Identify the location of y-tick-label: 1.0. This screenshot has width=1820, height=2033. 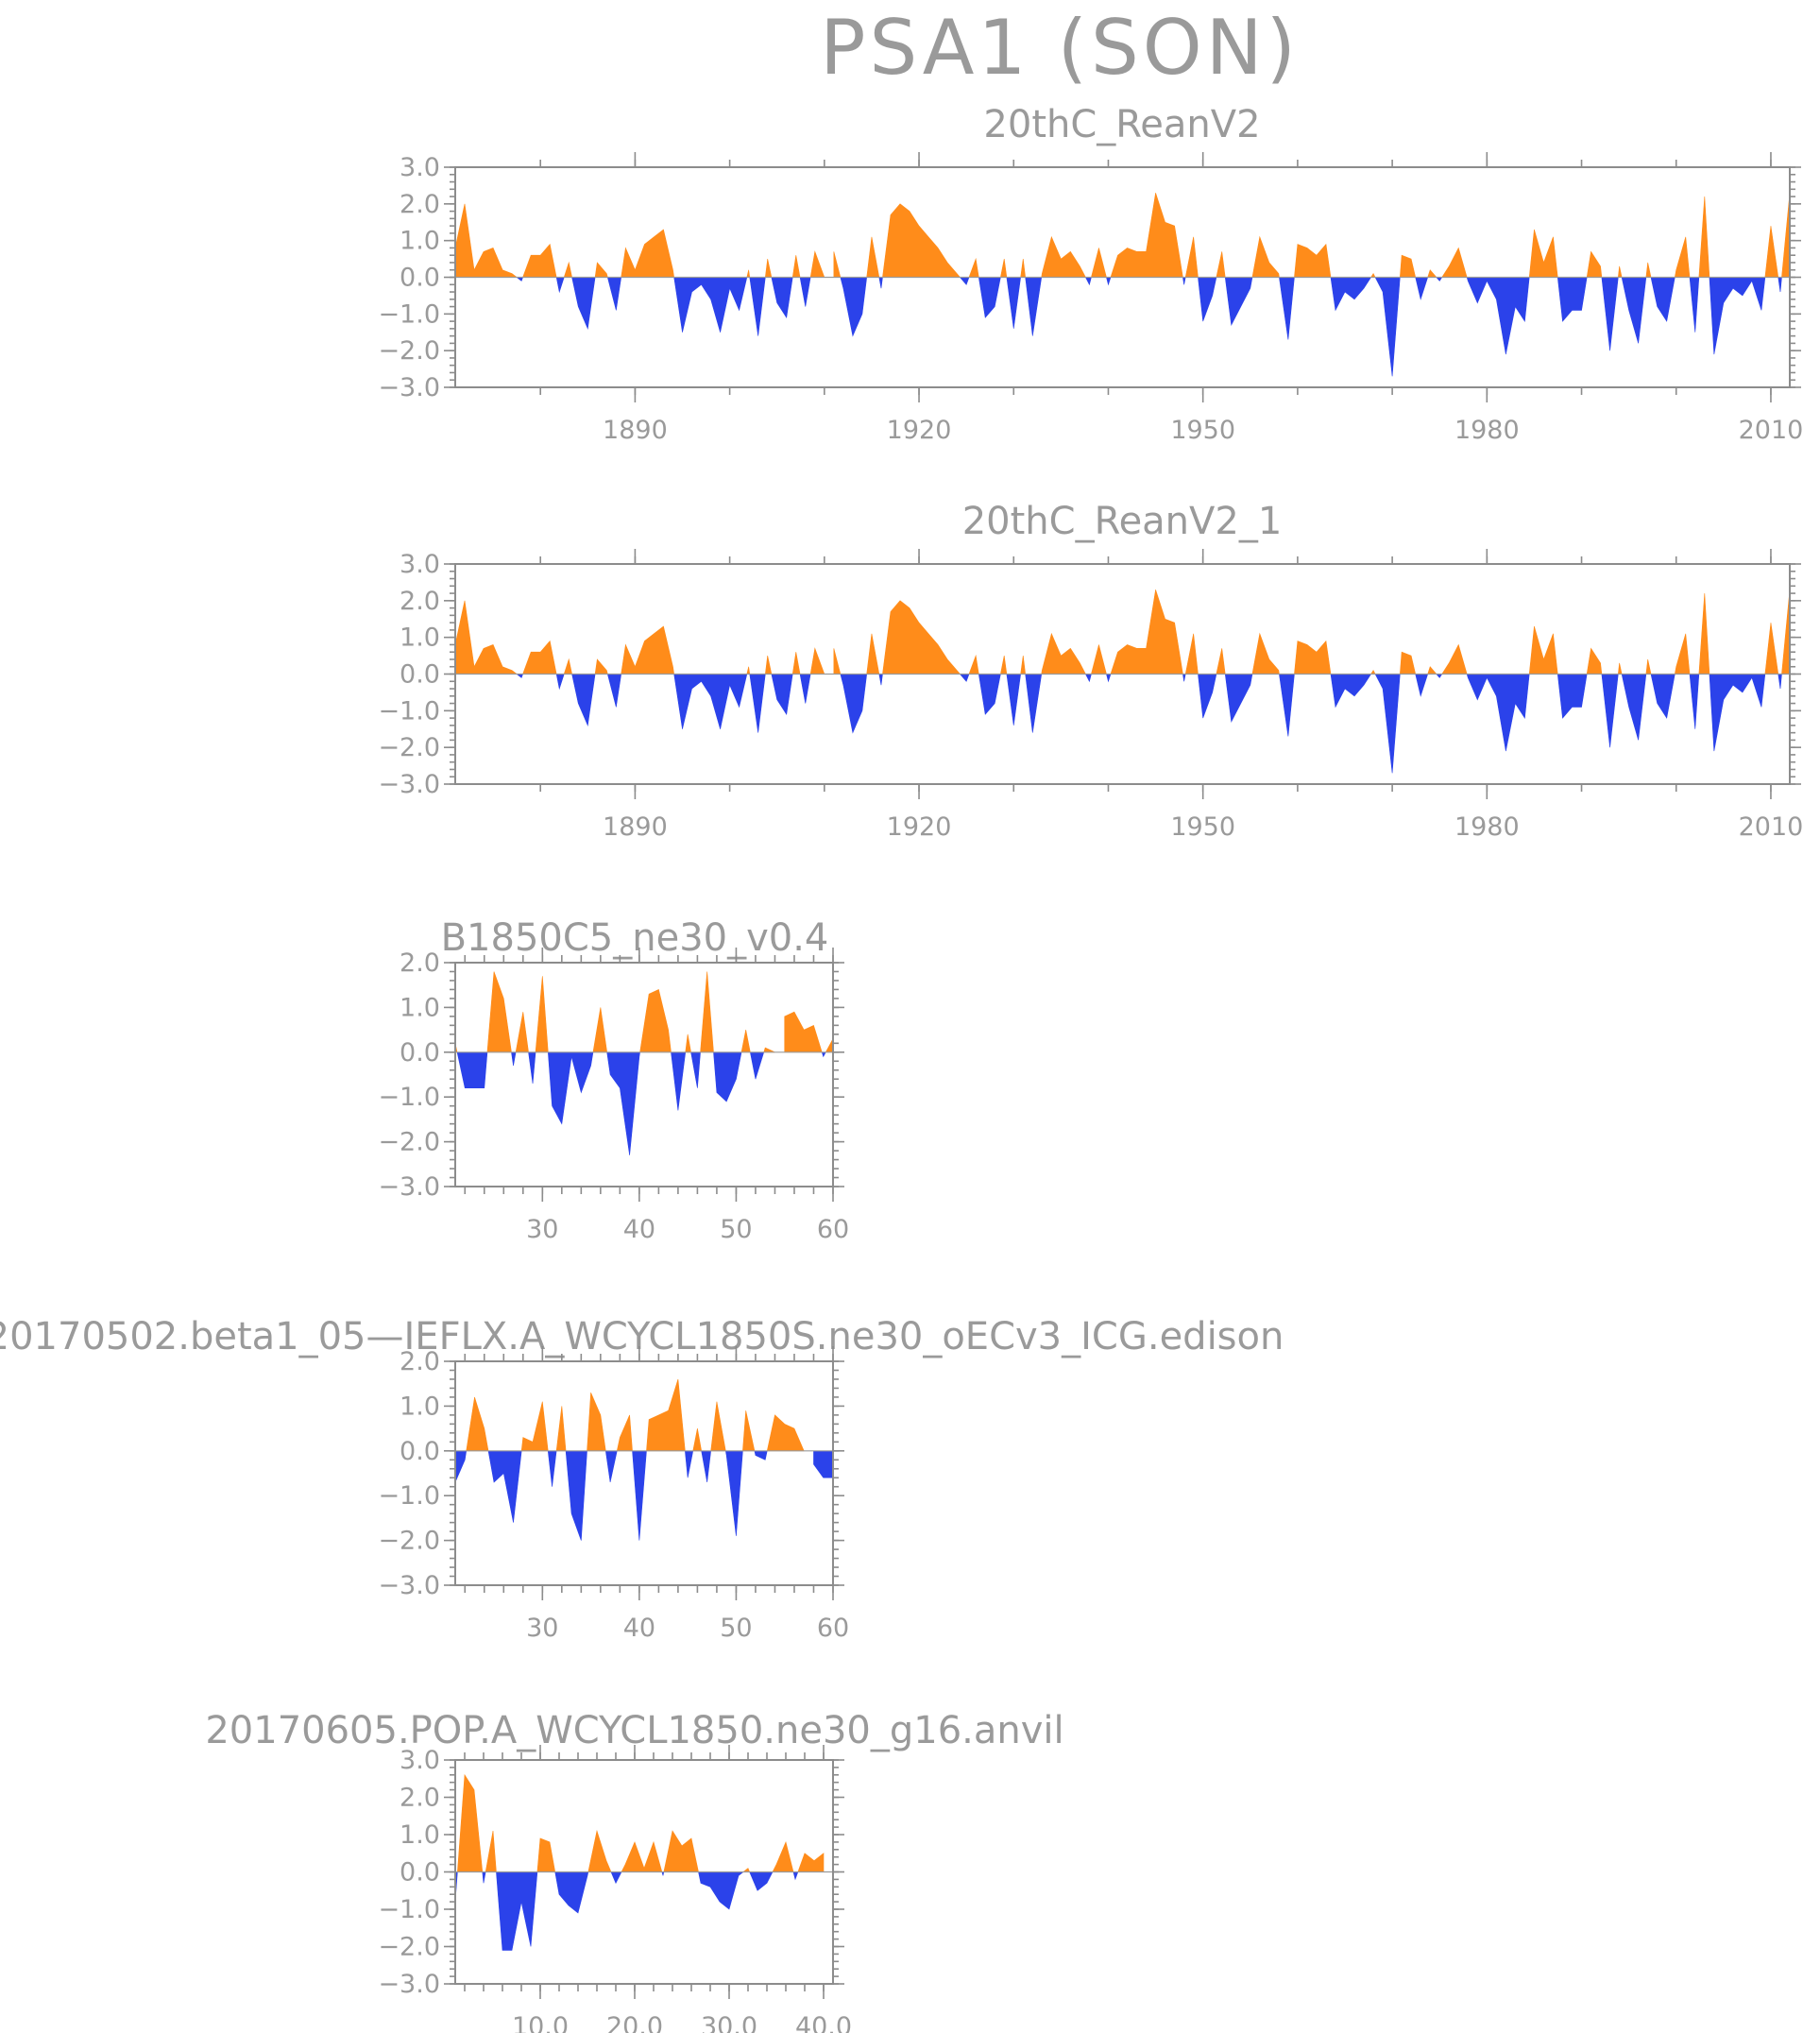
(420, 1835).